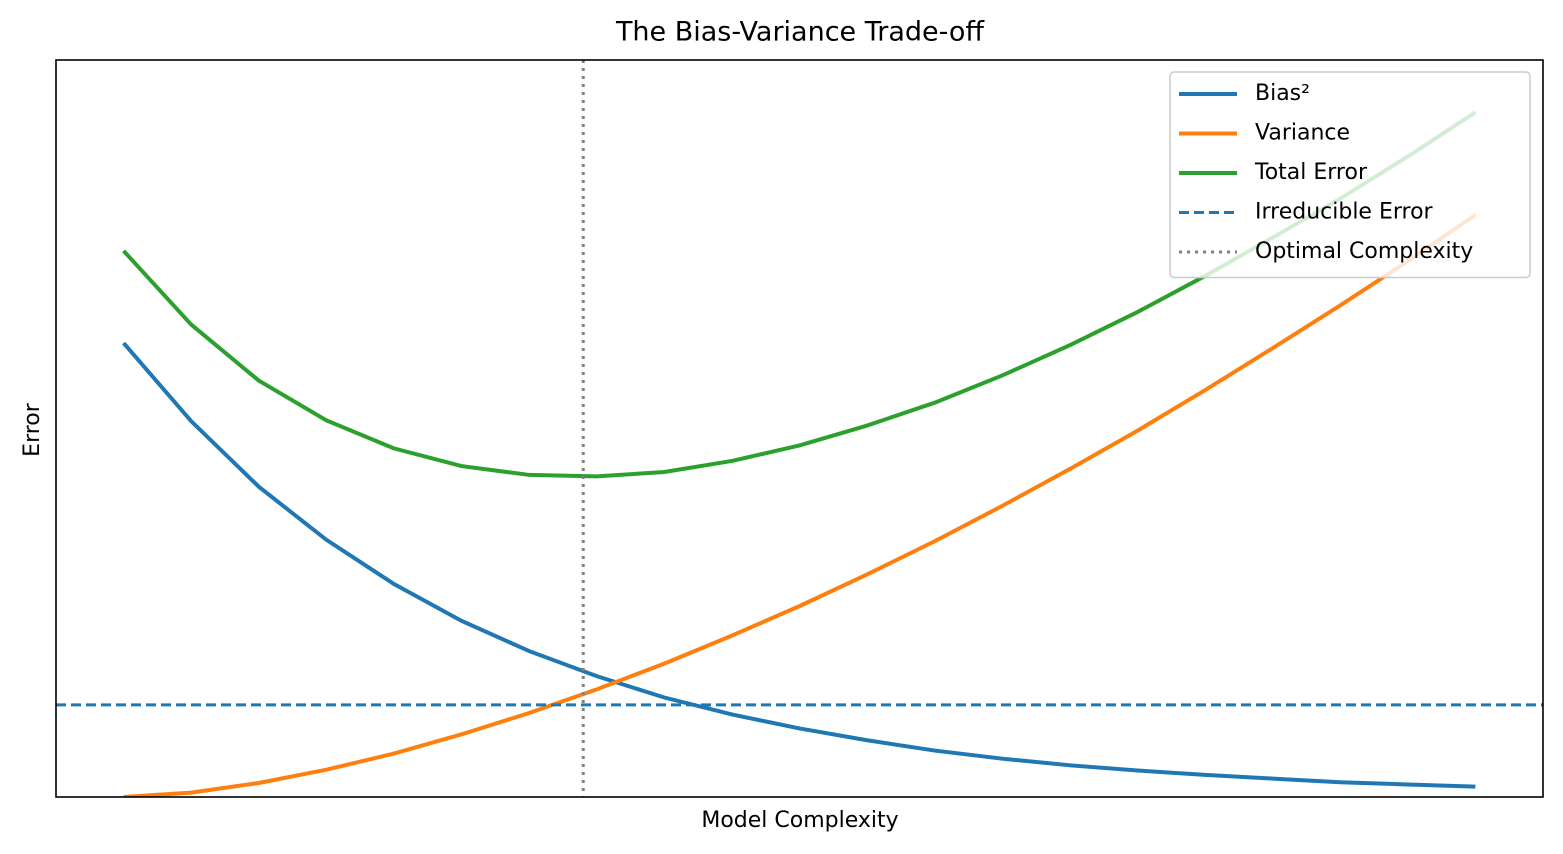 The image size is (1563, 854). I want to click on legend-label: Irreducible Error, so click(1344, 212).